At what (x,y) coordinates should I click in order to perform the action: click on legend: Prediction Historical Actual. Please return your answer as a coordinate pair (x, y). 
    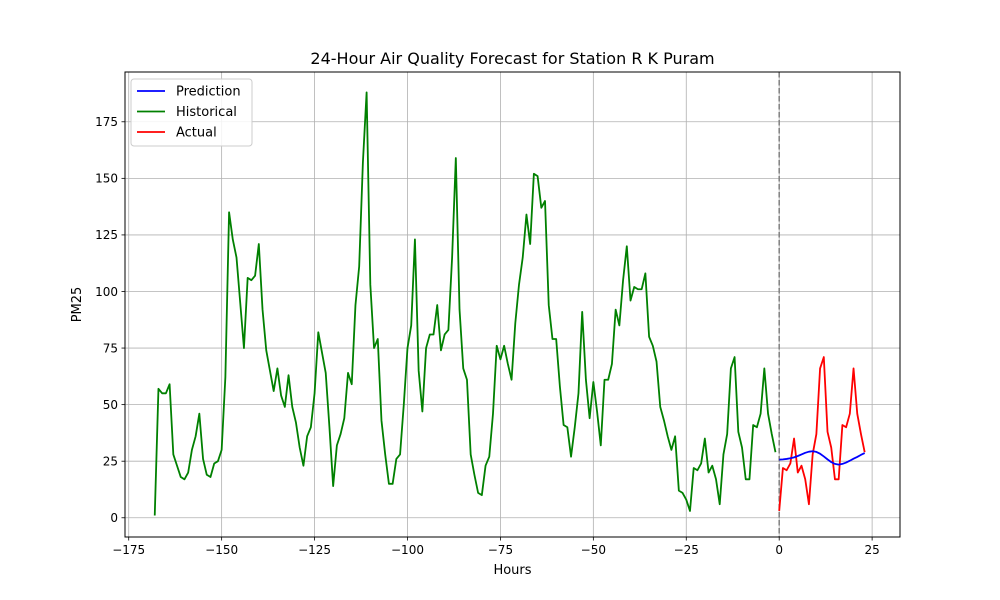
    Looking at the image, I should click on (191, 112).